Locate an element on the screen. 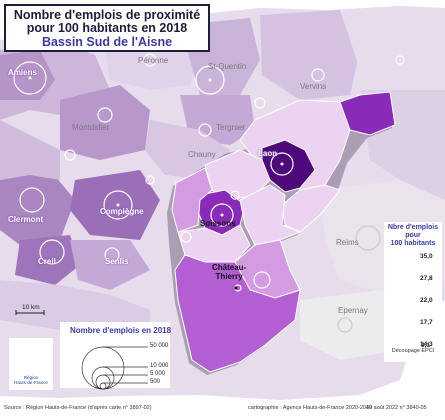  region-clermont is located at coordinates (37, 207).